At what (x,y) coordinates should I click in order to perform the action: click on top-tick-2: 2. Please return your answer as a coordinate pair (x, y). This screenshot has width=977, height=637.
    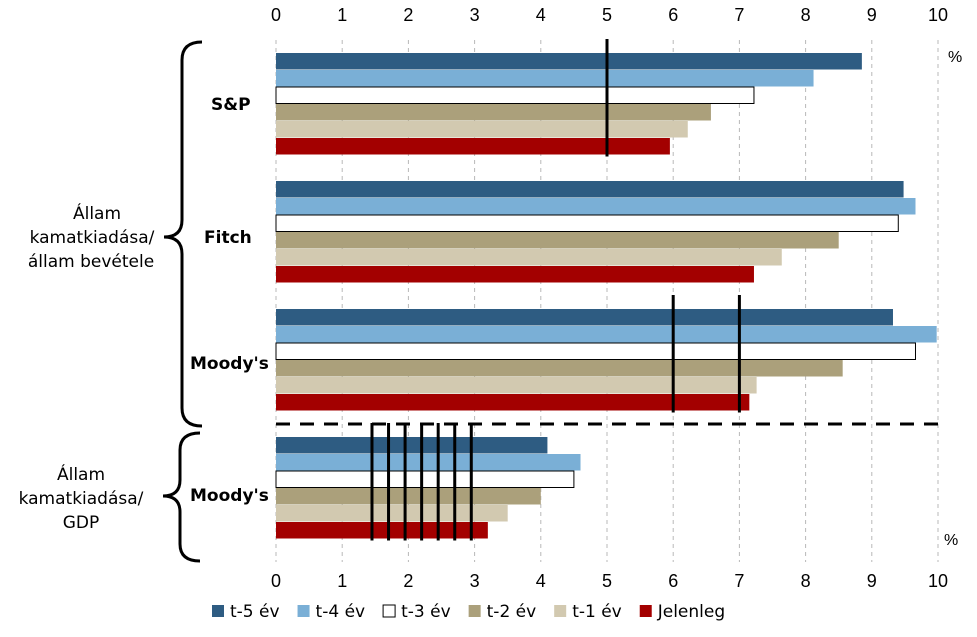
    Looking at the image, I should click on (408, 15).